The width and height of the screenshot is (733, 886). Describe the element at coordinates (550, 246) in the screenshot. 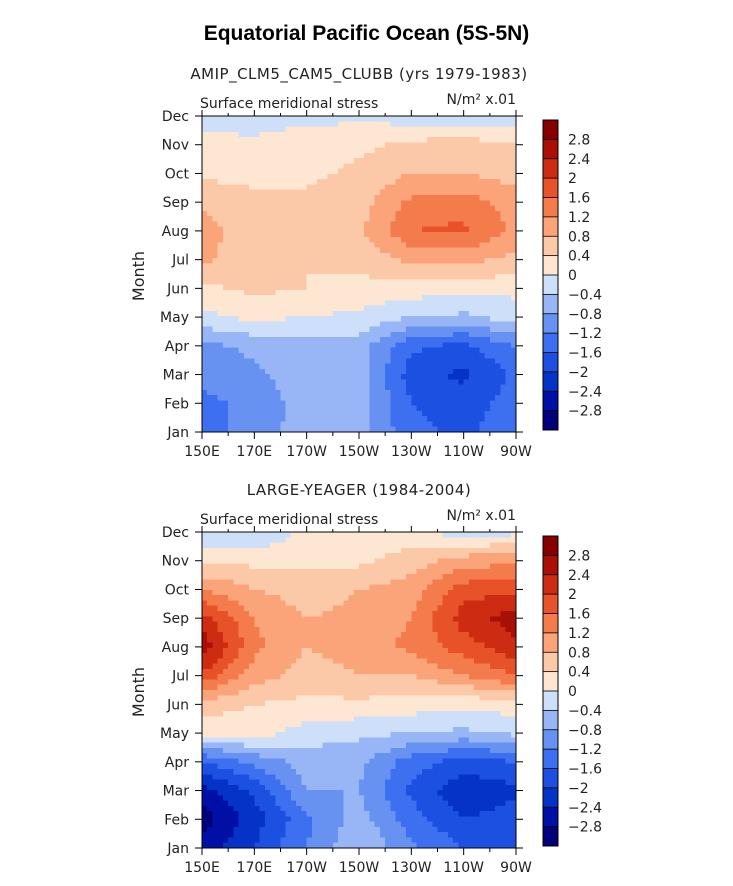

I see `colorbar-swatch` at that location.